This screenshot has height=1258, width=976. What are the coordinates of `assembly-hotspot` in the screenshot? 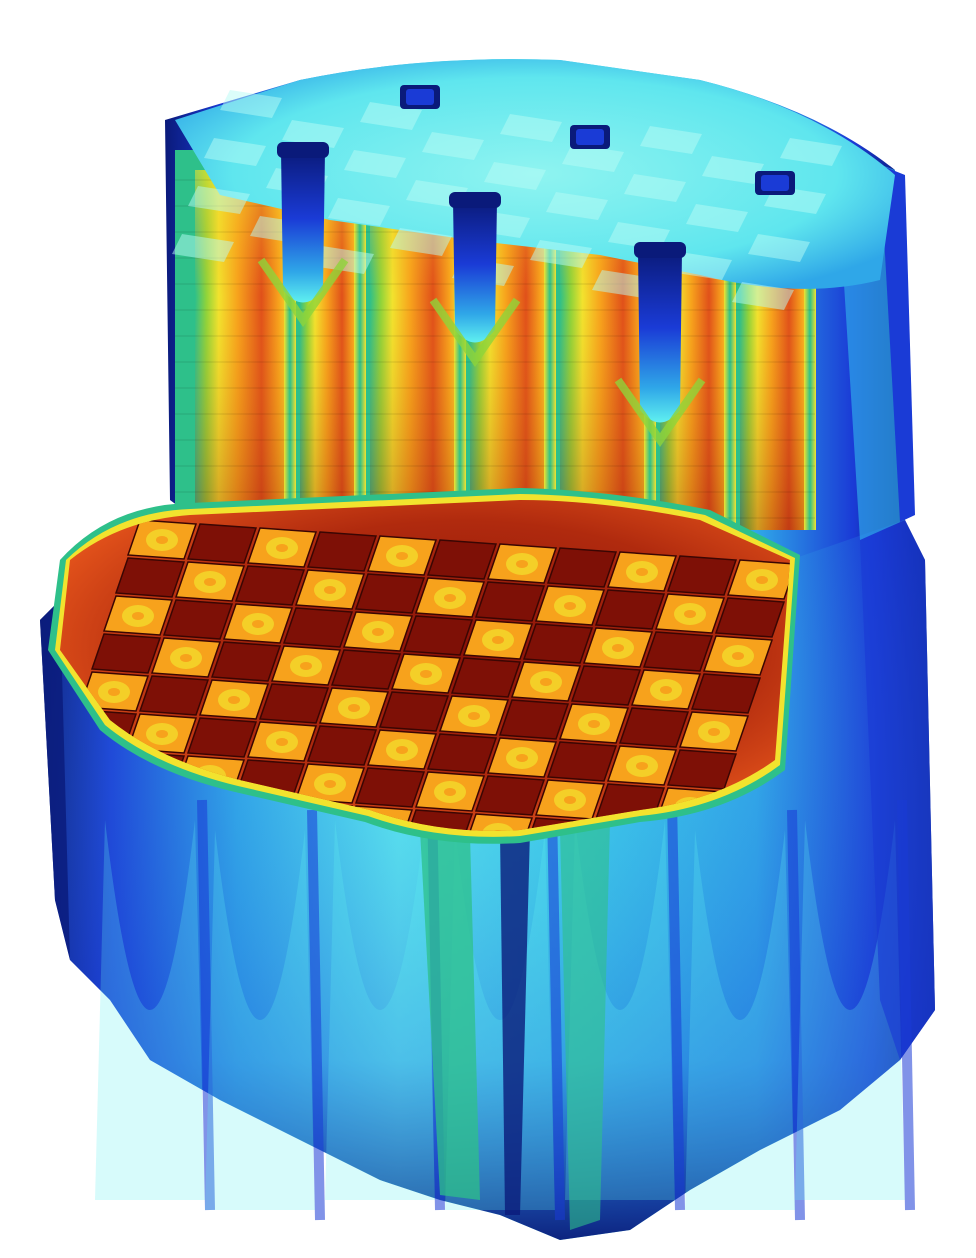 It's located at (498, 827).